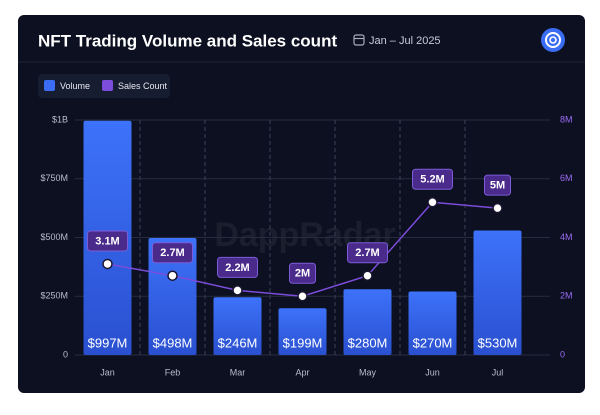 Image resolution: width=600 pixels, height=415 pixels. I want to click on bar-value-label: $530M, so click(498, 342).